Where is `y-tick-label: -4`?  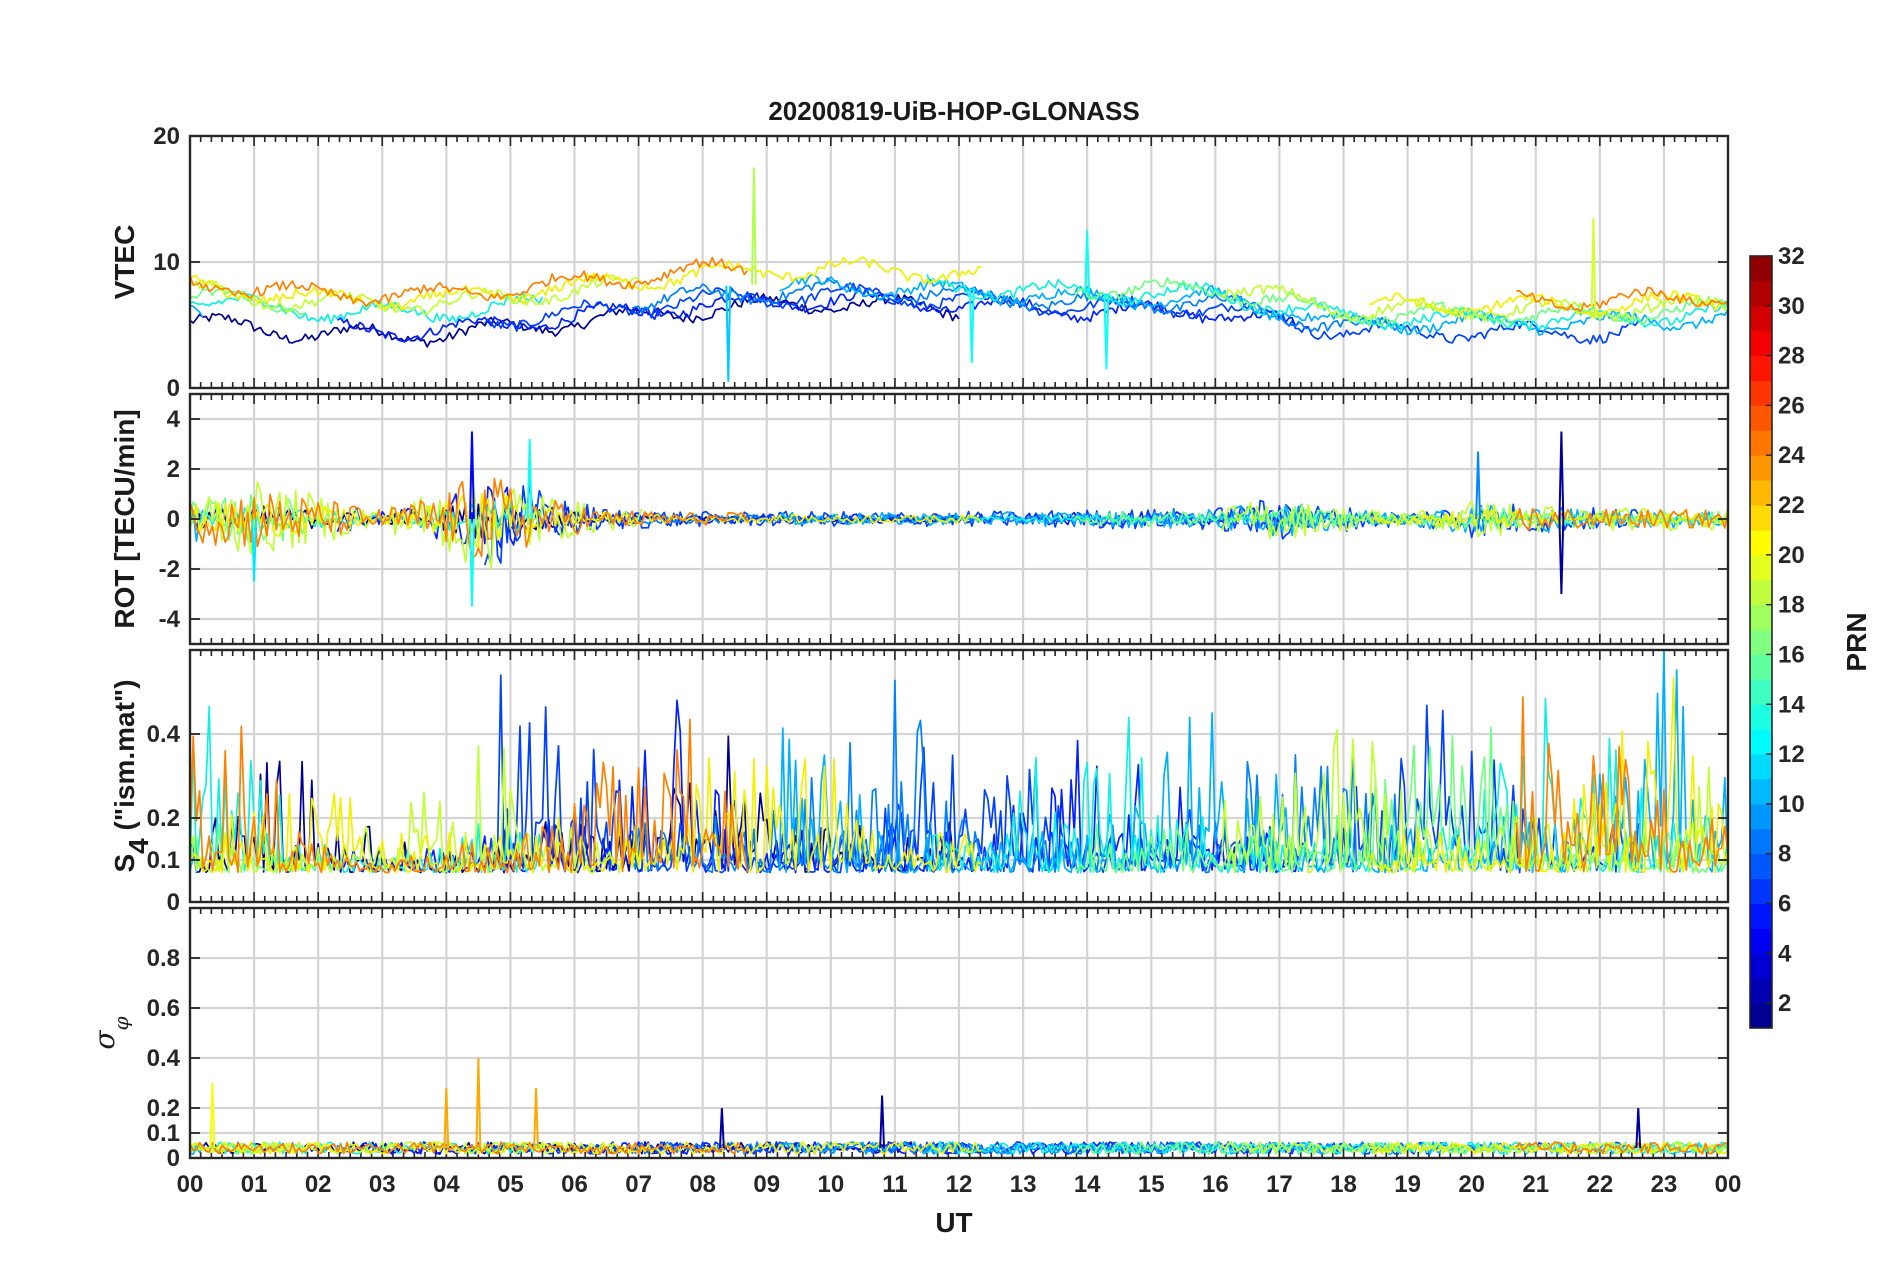
y-tick-label: -4 is located at coordinates (170, 619).